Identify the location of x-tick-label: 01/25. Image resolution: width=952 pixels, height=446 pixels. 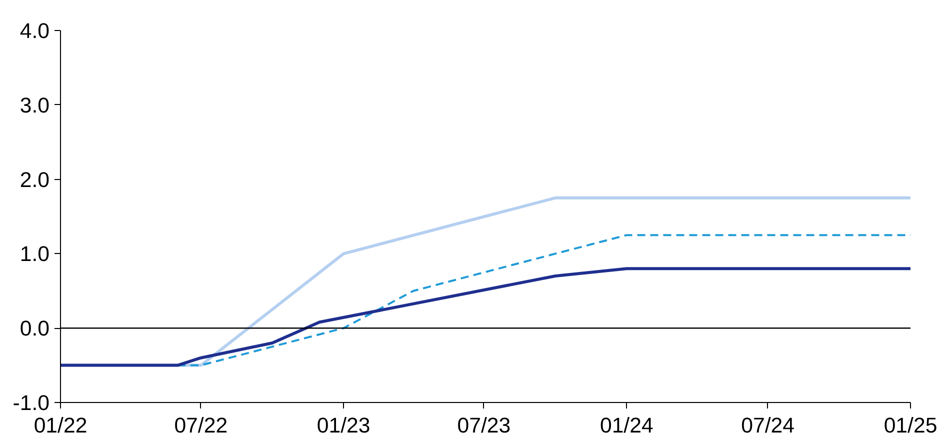
(911, 426).